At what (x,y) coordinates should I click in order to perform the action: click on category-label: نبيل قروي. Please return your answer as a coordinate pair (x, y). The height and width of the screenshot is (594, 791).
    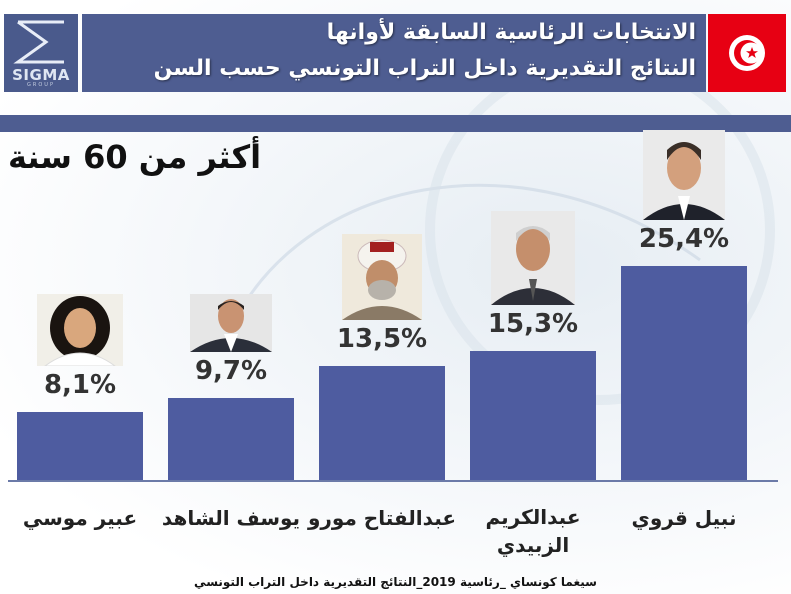
    Looking at the image, I should click on (684, 518).